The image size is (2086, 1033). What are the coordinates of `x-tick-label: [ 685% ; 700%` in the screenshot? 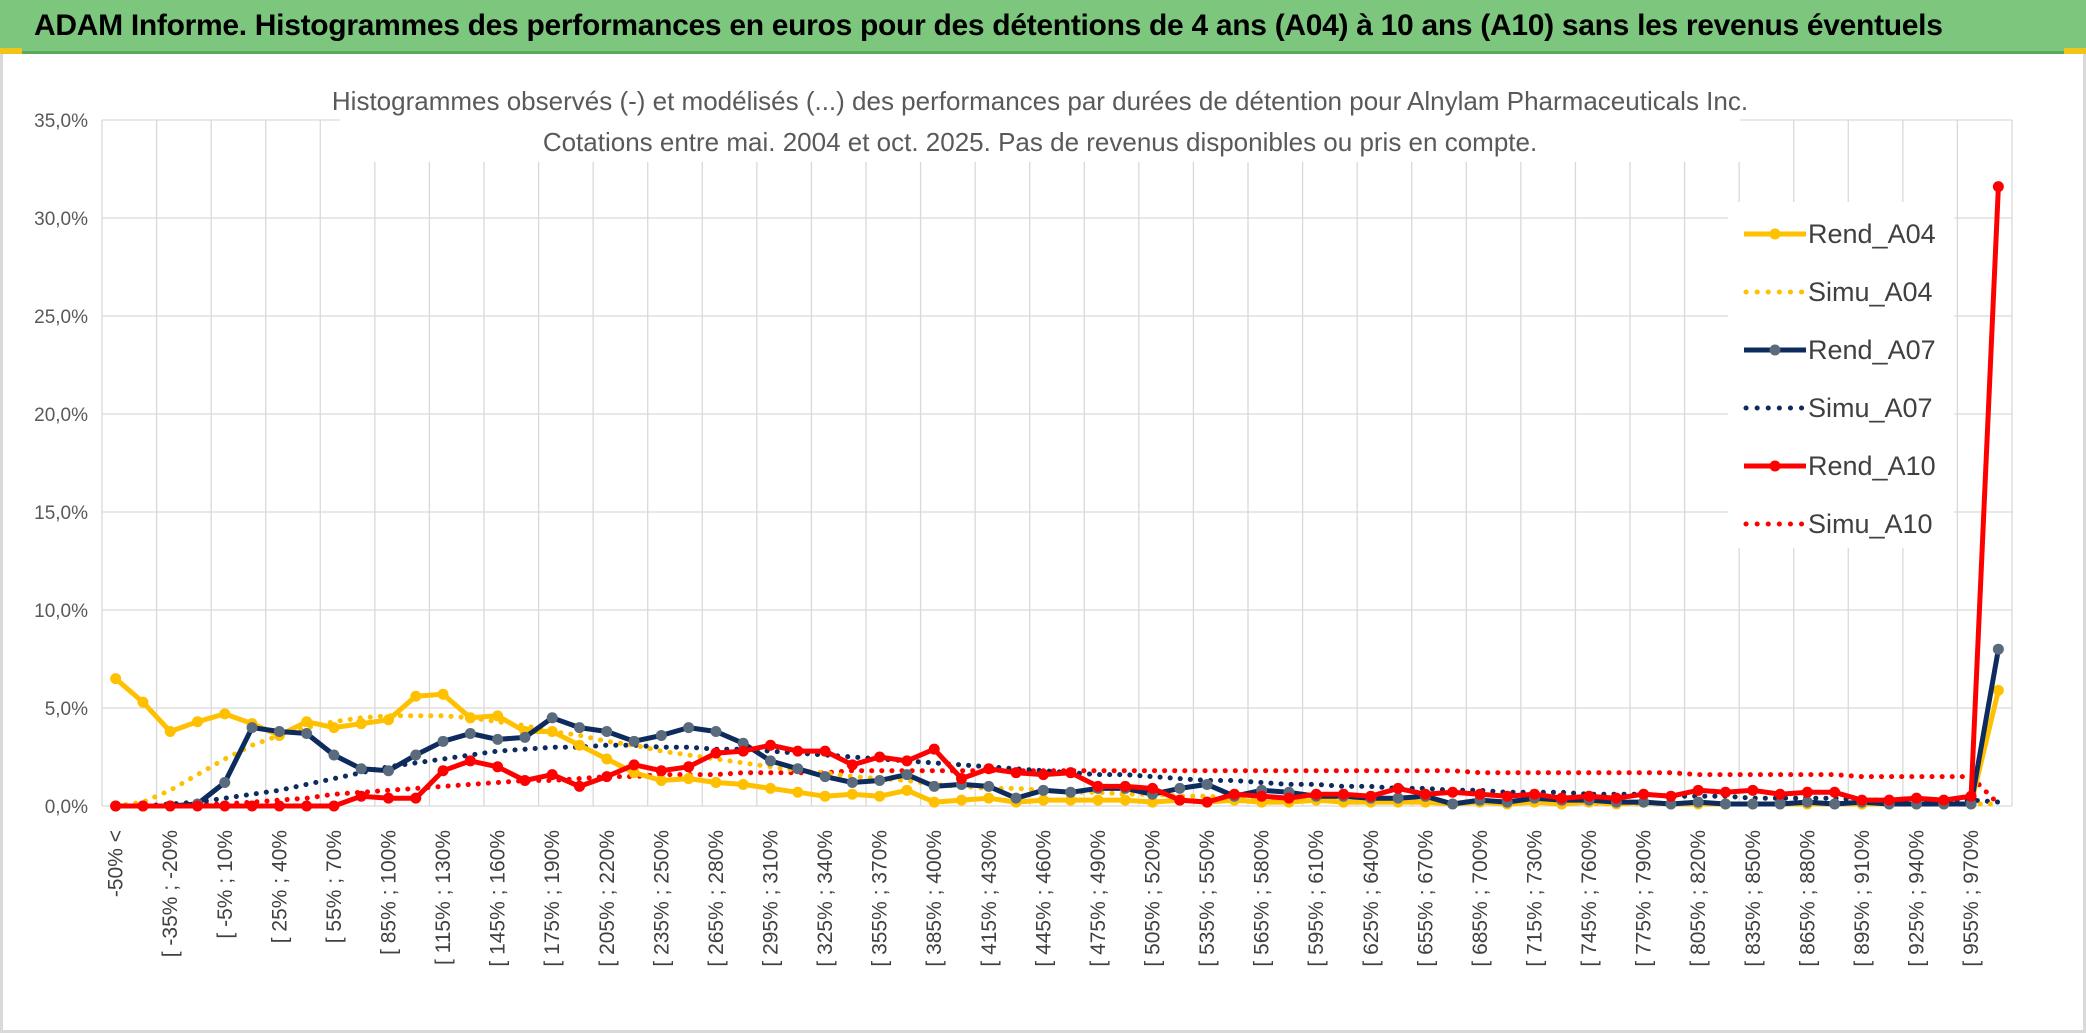 It's located at (1480, 898).